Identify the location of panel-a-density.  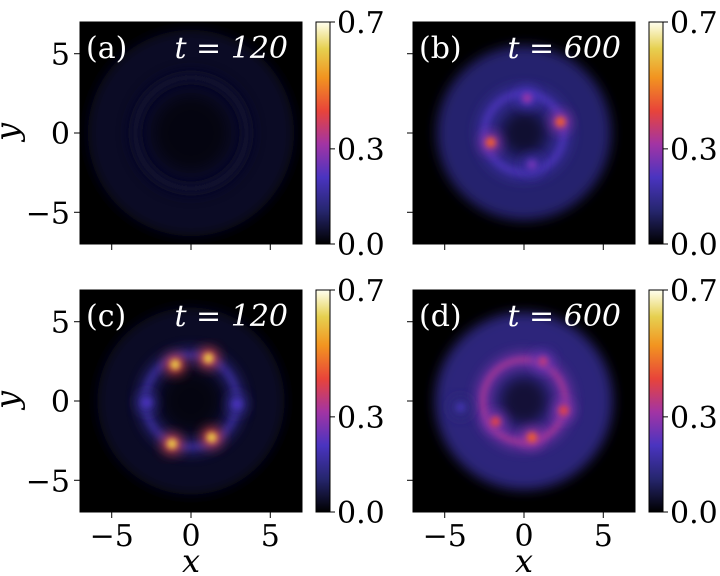
(191, 133).